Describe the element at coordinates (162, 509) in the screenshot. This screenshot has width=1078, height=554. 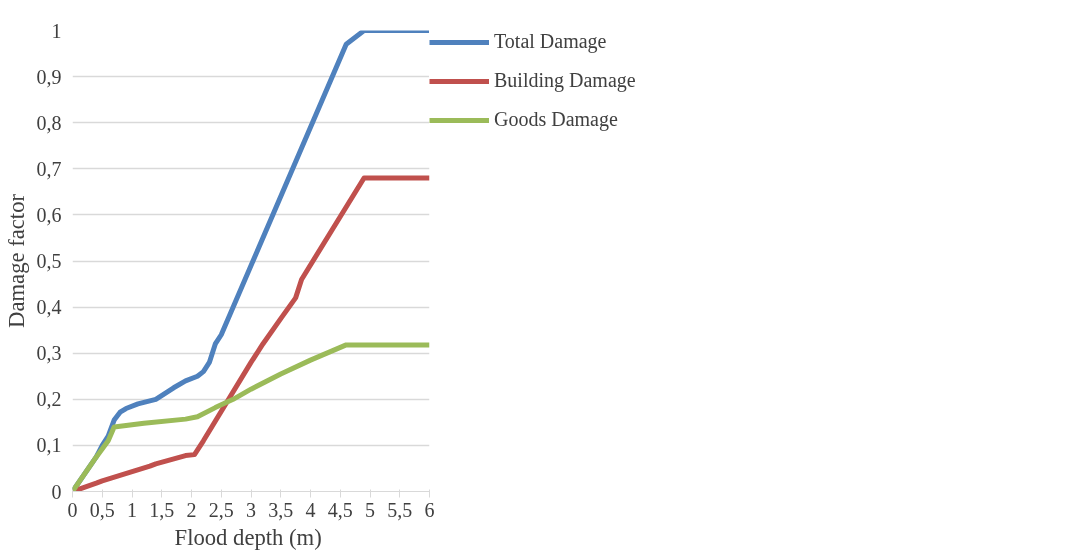
I see `x-tick-label: 1,5` at that location.